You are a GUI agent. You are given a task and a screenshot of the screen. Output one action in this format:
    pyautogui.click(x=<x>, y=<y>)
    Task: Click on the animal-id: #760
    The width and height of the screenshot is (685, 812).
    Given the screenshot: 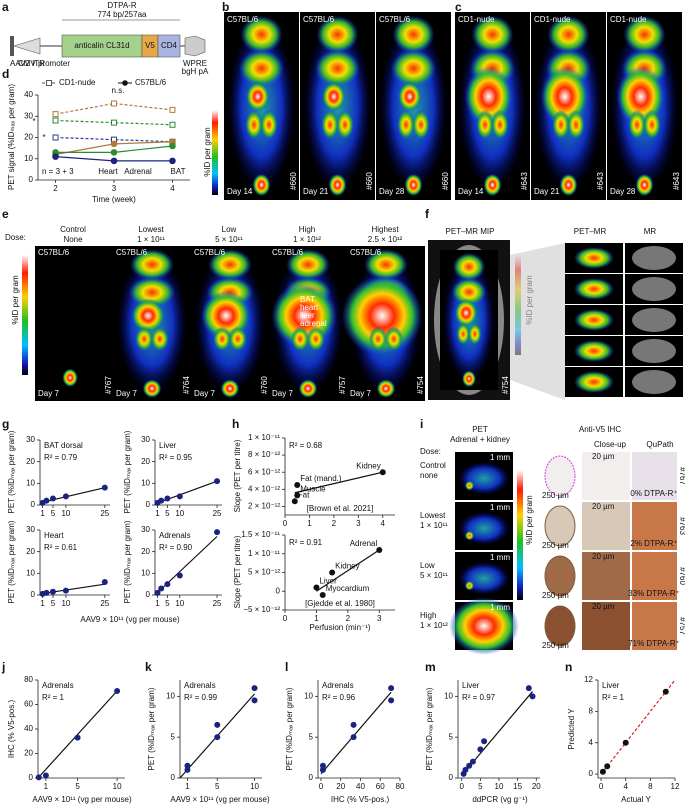 What is the action you would take?
    pyautogui.click(x=681, y=576)
    